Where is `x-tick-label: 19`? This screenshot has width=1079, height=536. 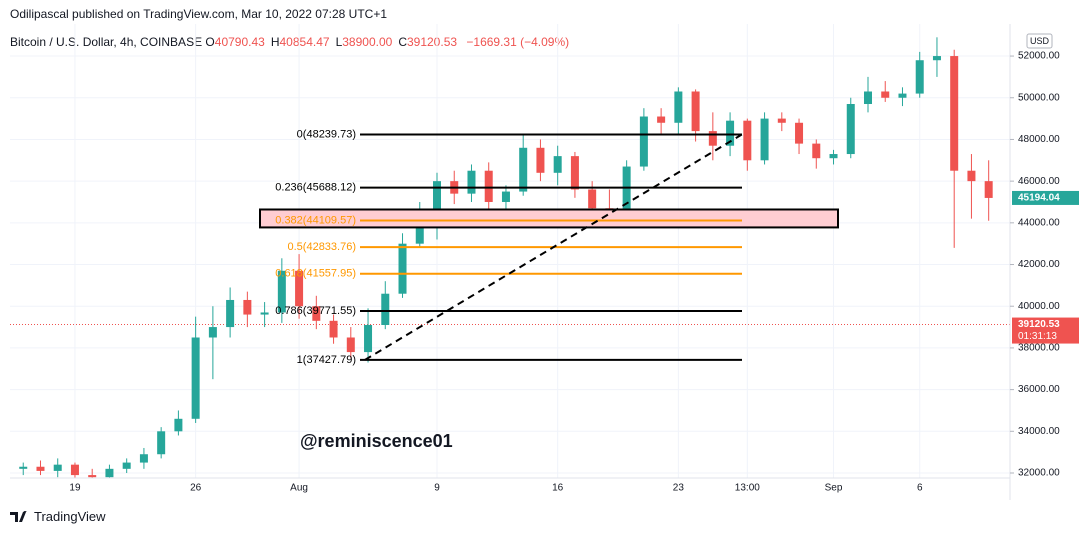
x-tick-label: 19 is located at coordinates (75, 488).